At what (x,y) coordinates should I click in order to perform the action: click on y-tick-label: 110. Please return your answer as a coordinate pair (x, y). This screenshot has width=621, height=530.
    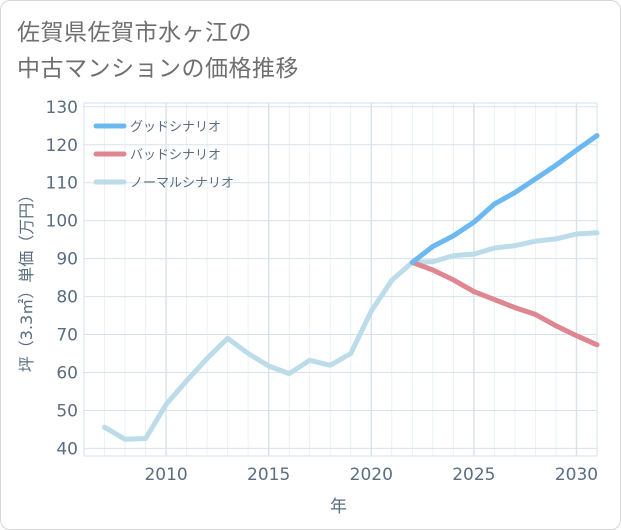
    Looking at the image, I should click on (62, 184).